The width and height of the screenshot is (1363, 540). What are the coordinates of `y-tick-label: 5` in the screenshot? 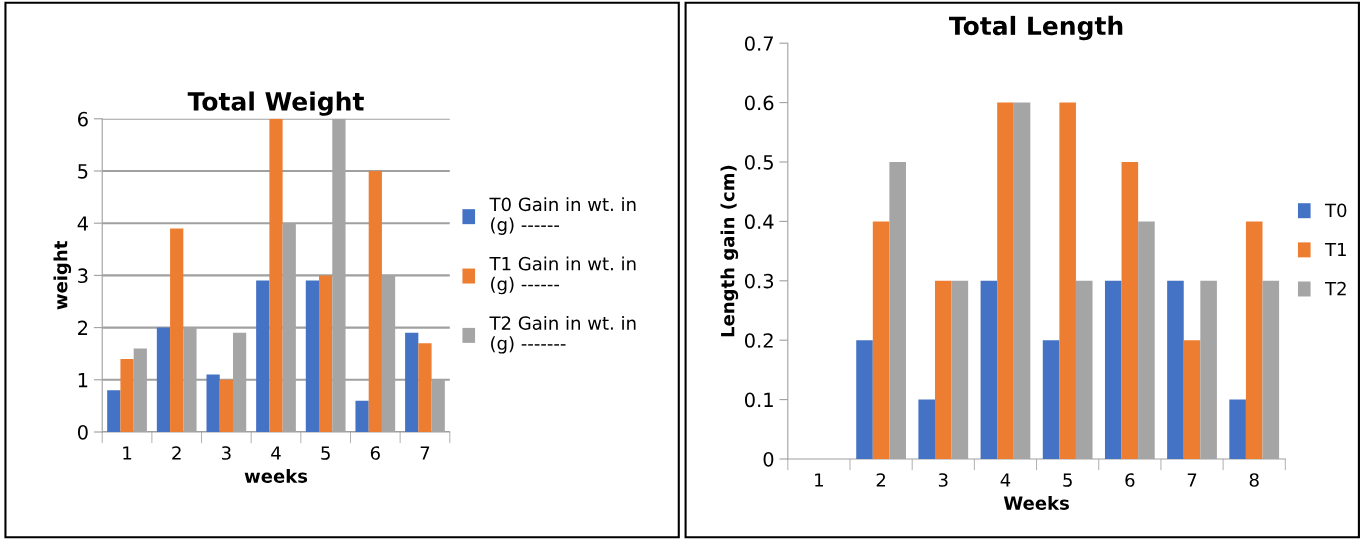 It's located at (83, 171).